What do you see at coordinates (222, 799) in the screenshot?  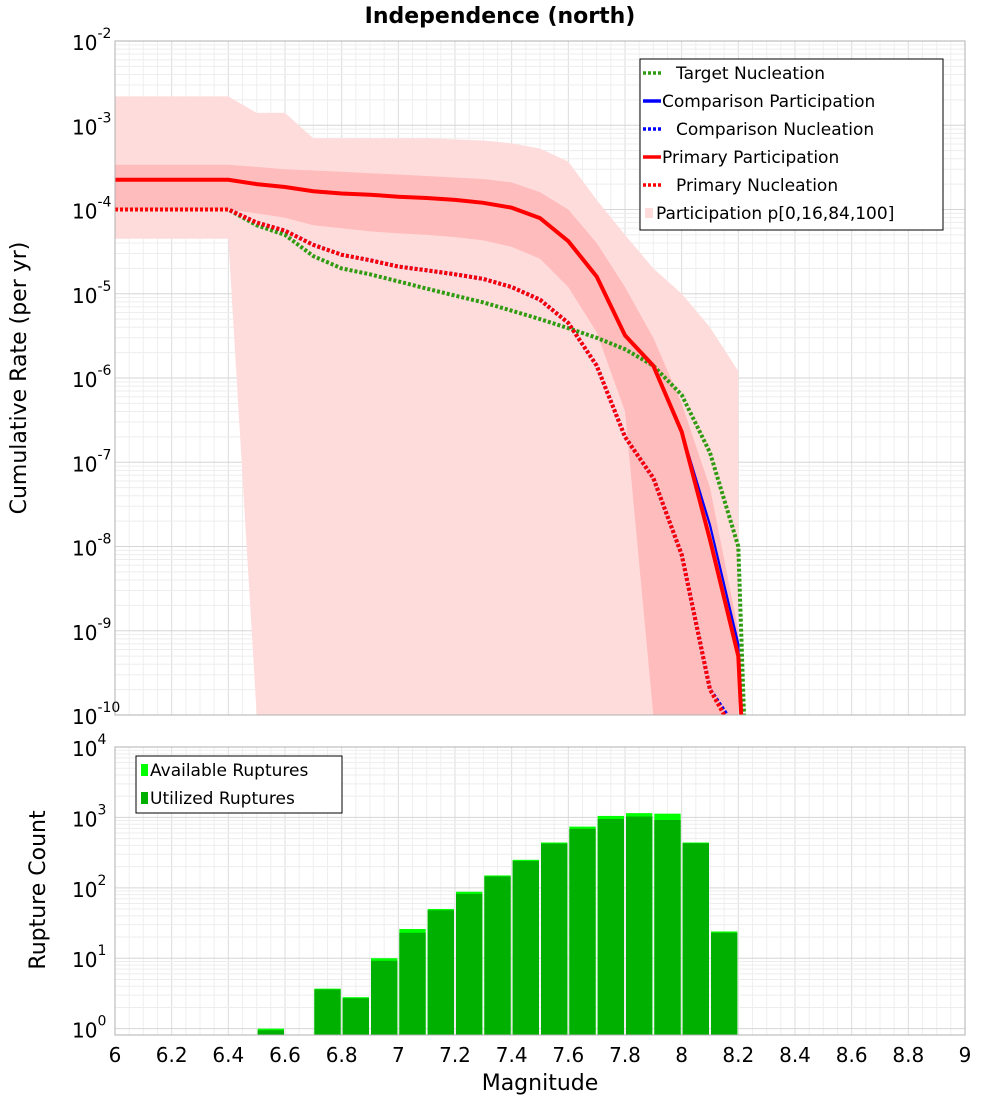 I see `legend-label: Utilized Ruptures` at bounding box center [222, 799].